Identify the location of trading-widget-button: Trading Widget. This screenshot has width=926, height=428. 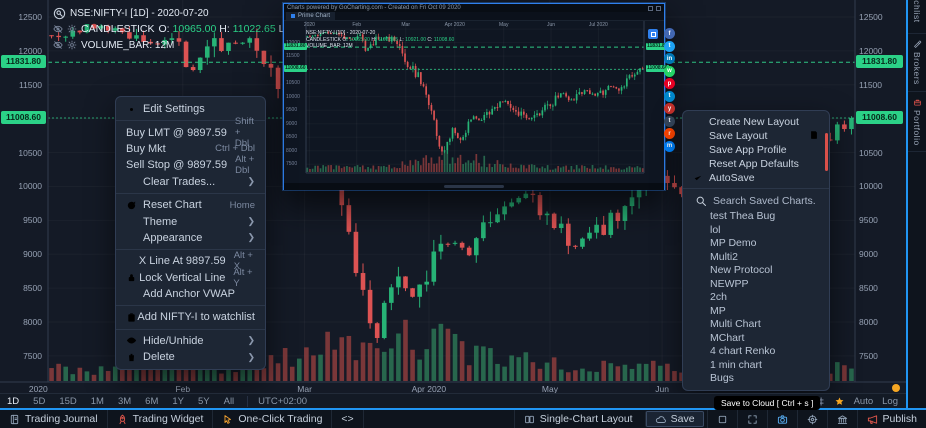
(161, 419).